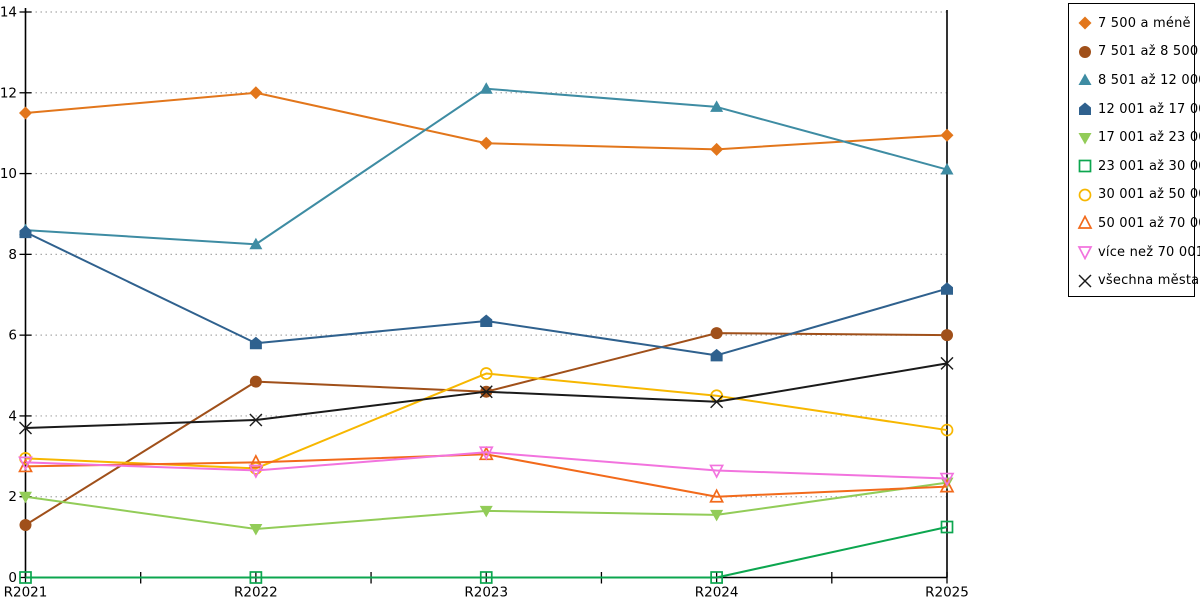  I want to click on y-tick-label: 0, so click(12, 578).